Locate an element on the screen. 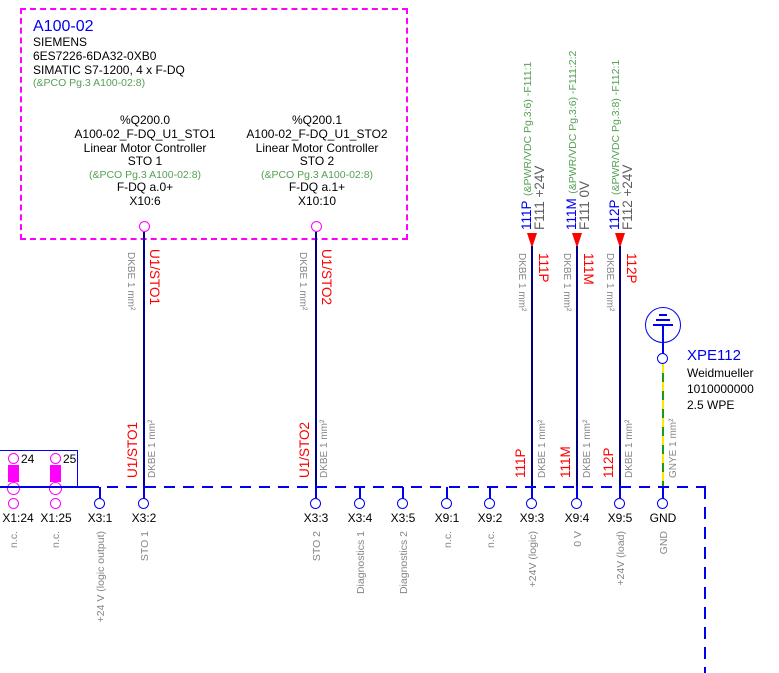  bus-line-solid is located at coordinates (44, 487).